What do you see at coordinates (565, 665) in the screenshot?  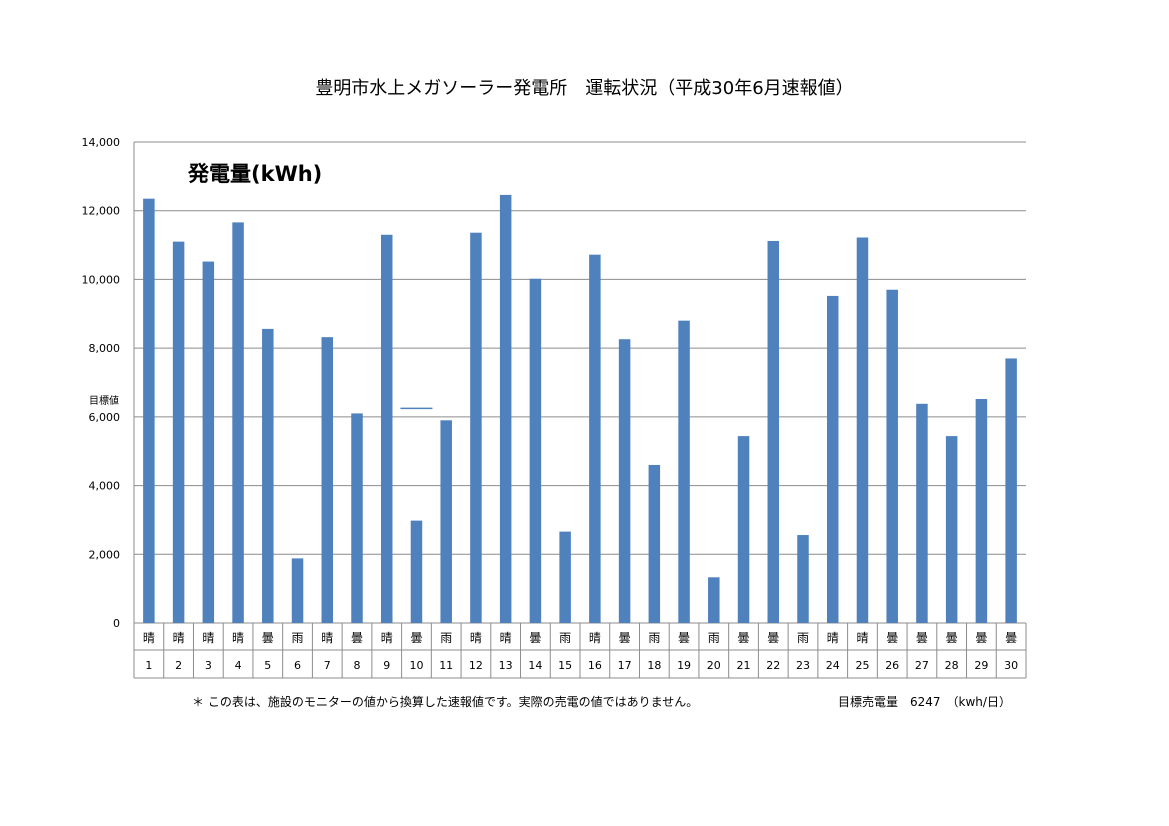 I see `x-tick-label: 15` at bounding box center [565, 665].